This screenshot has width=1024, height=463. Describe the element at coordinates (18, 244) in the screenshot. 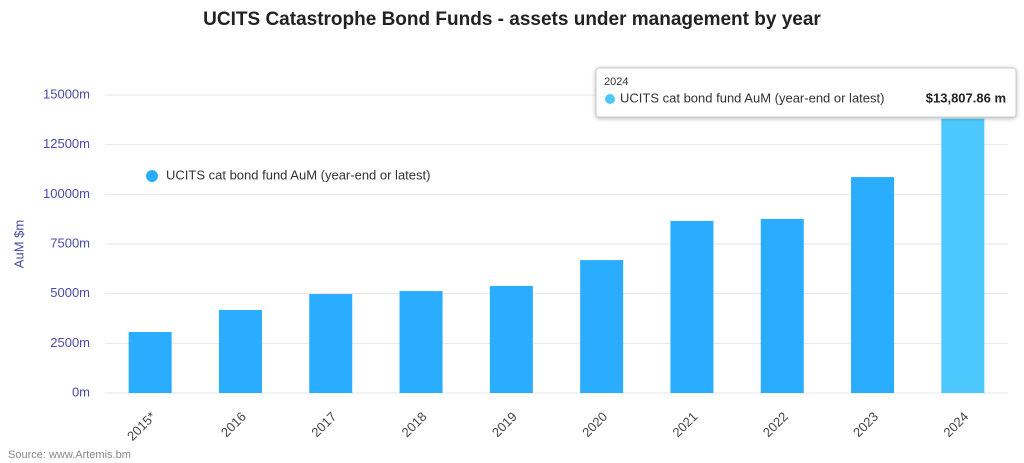

I see `y-axis-label: AuM $m` at that location.